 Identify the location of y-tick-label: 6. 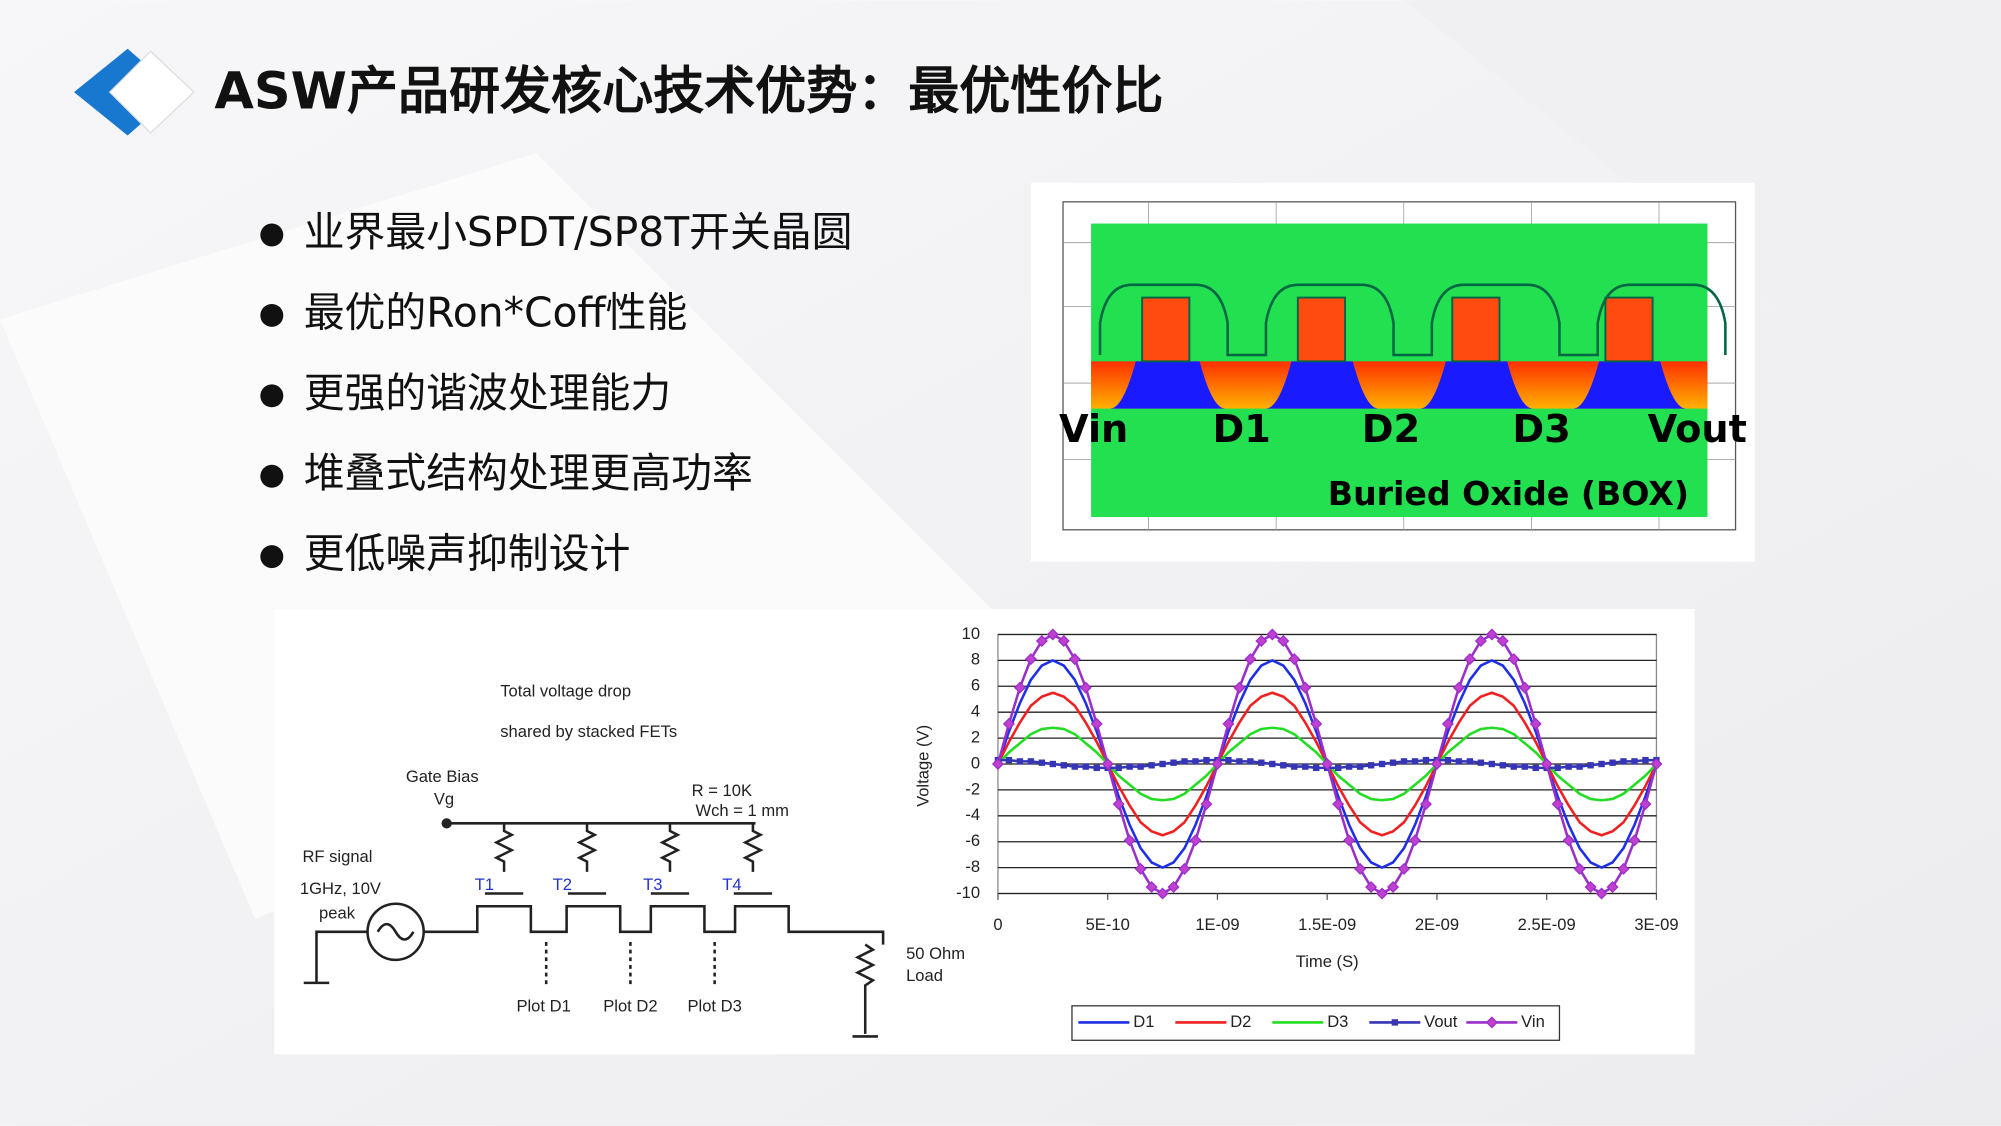
(975, 685).